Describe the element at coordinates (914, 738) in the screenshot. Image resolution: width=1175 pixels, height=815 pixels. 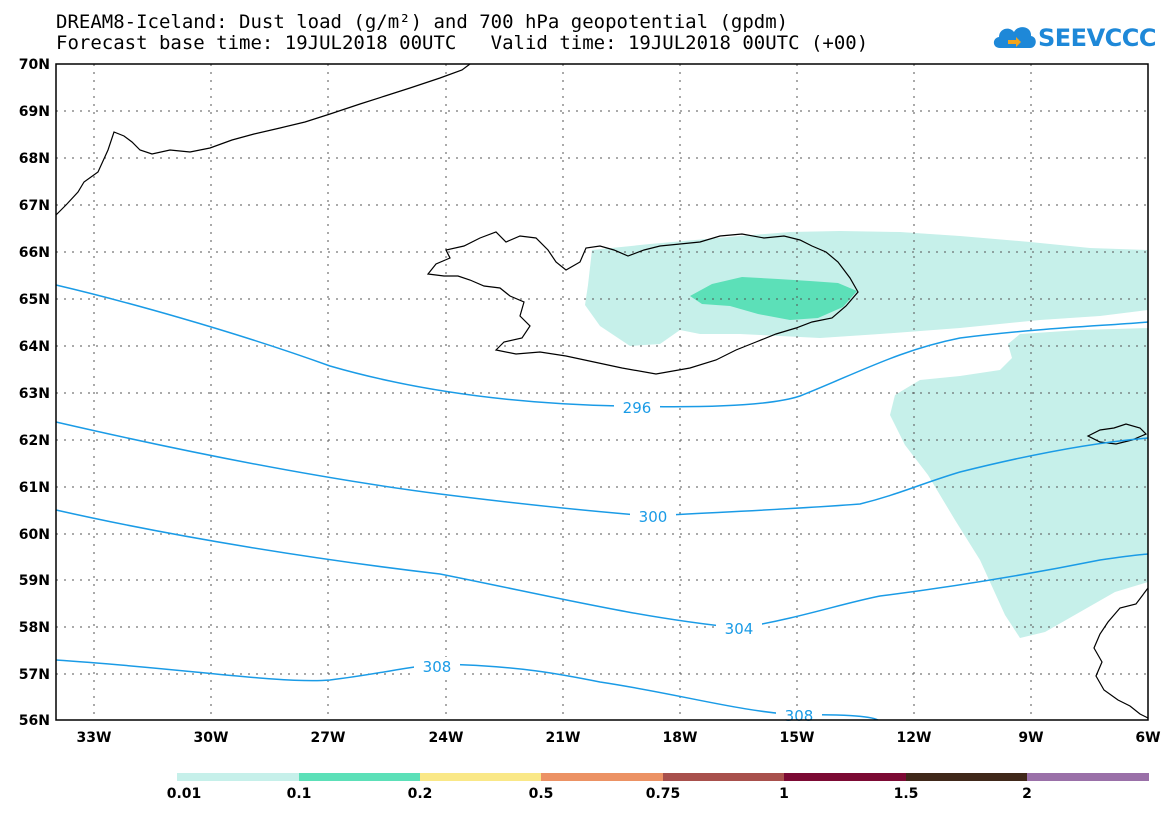
I see `lon-label: 12W` at that location.